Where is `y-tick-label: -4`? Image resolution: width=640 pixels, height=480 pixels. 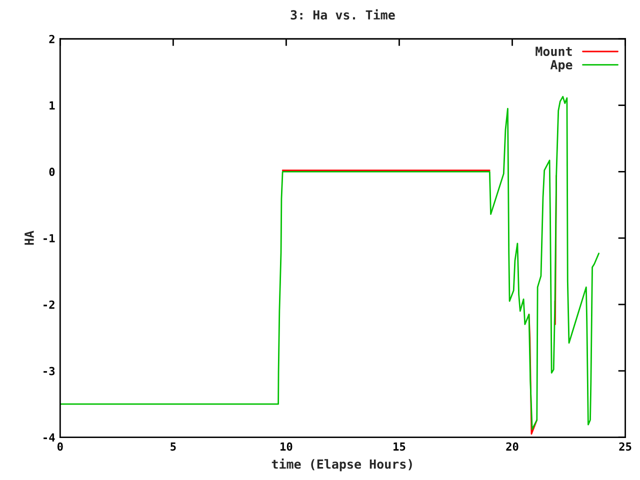
y-tick-label: -4 is located at coordinates (49, 437).